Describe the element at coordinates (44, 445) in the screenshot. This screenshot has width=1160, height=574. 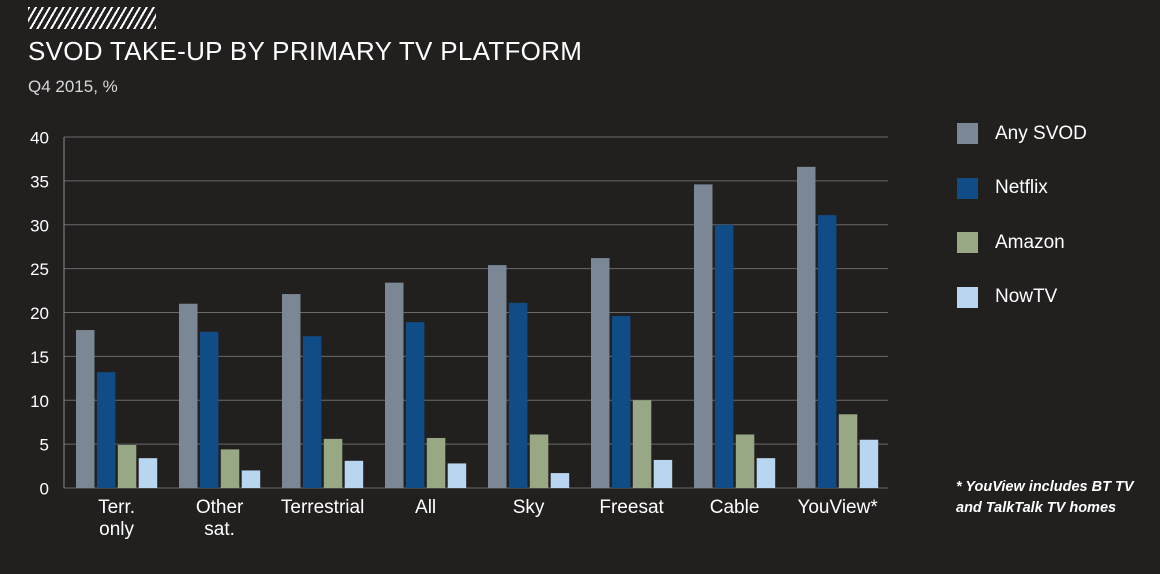
I see `y-tick-label: 5` at that location.